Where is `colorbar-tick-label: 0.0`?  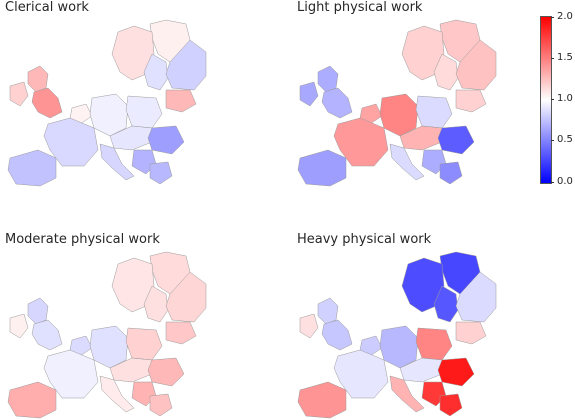
colorbar-tick-label: 0.0 is located at coordinates (565, 181).